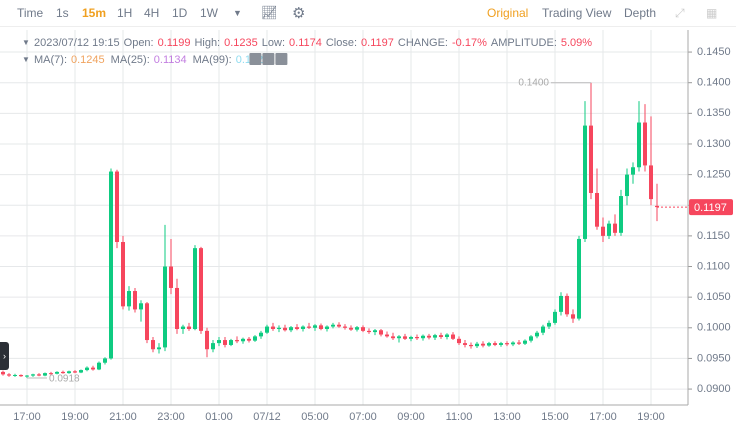  Describe the element at coordinates (341, 43) in the screenshot. I see `legend-label: Close:` at that location.